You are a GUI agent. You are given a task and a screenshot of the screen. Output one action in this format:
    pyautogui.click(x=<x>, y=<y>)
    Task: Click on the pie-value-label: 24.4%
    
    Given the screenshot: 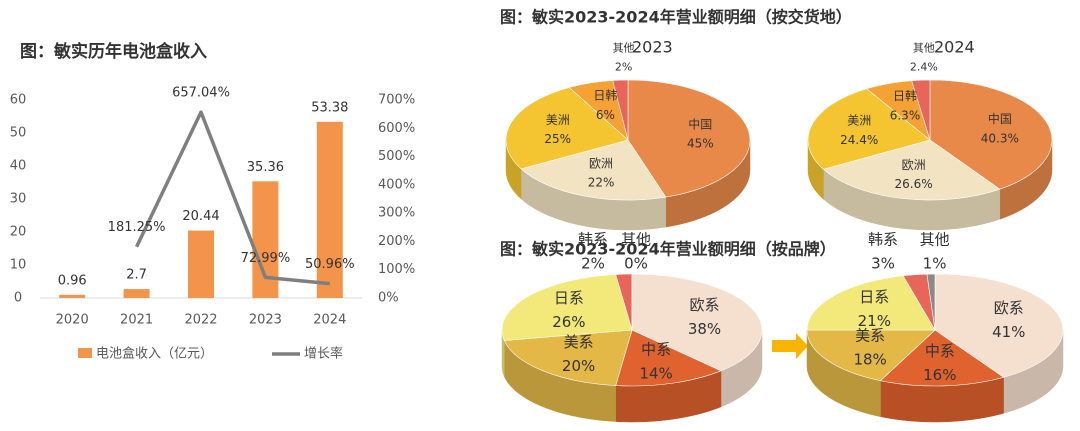 What is the action you would take?
    pyautogui.click(x=859, y=140)
    